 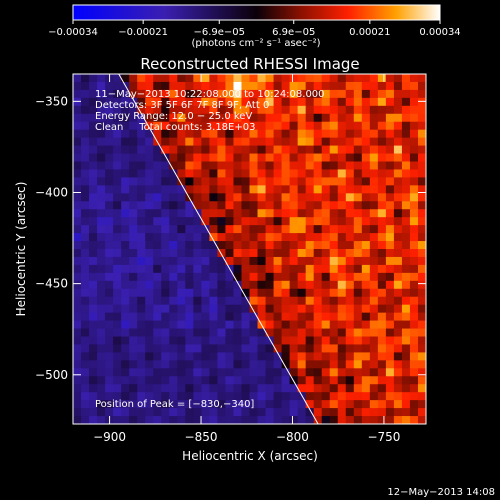 I want to click on annotation-detectors: Detectors: 3F 5F 6F 7F 8F 9F, Att 0, so click(x=182, y=105).